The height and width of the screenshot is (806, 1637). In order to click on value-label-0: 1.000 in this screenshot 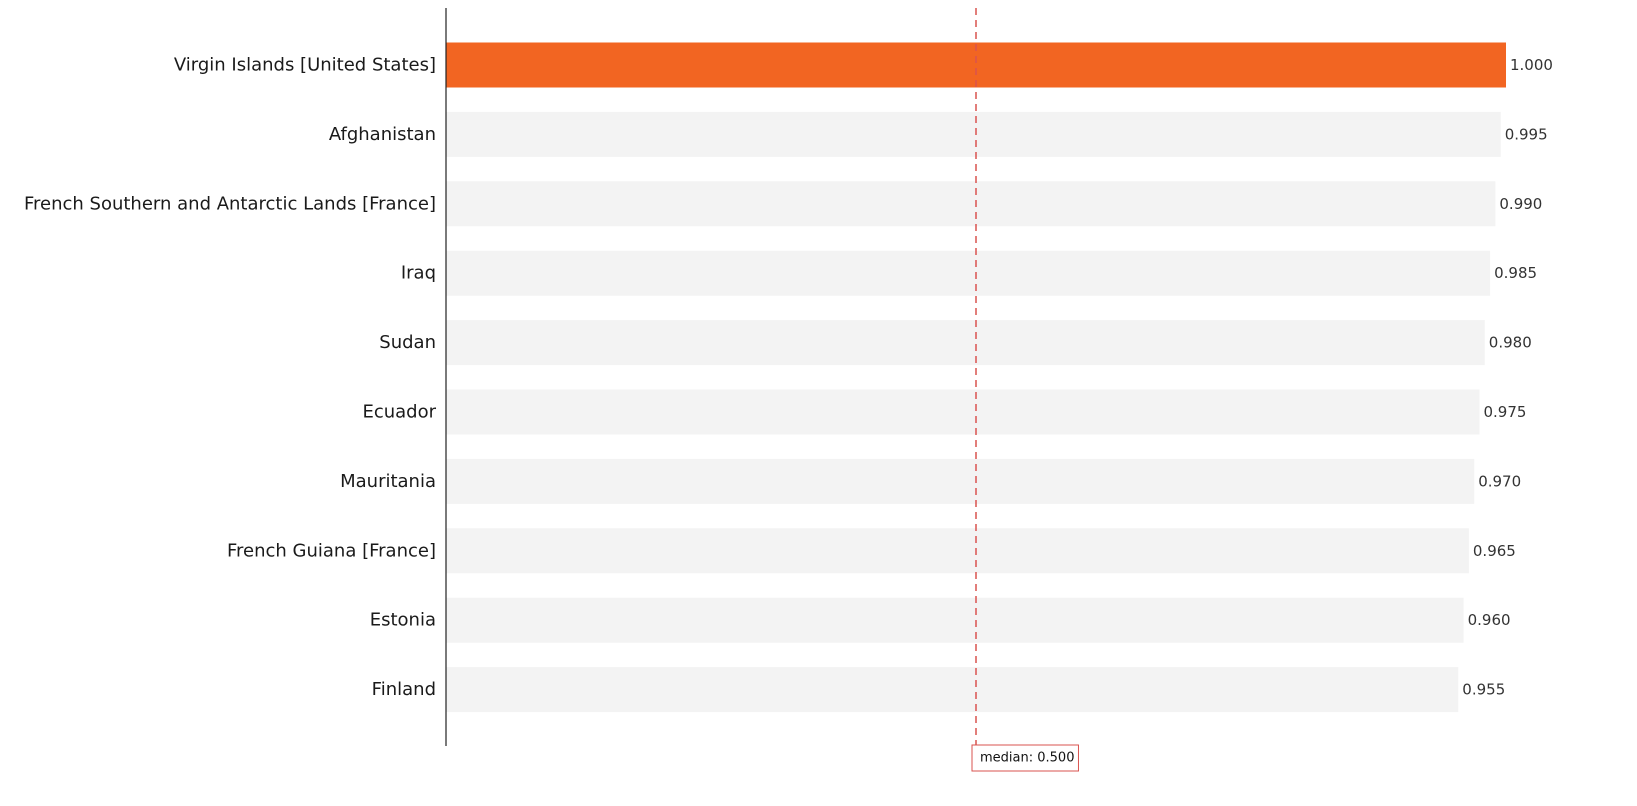, I will do `click(1531, 65)`.